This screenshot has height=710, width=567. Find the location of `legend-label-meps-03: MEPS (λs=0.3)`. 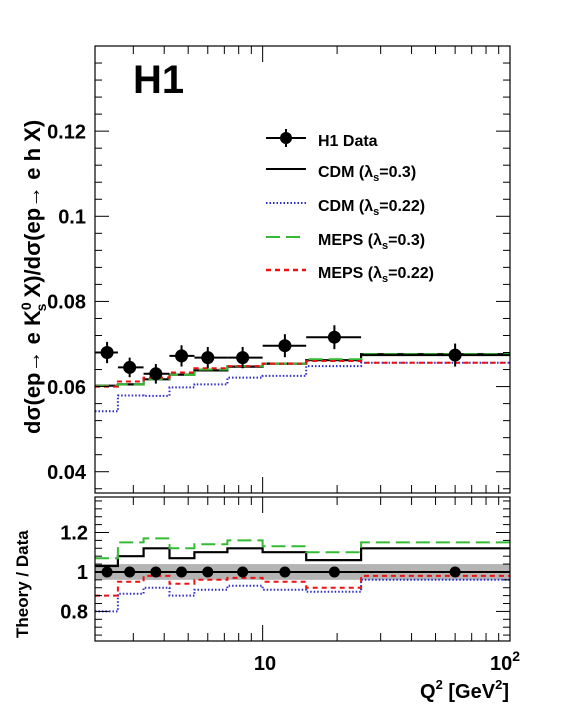

legend-label-meps-03: MEPS (λs=0.3) is located at coordinates (371, 242).